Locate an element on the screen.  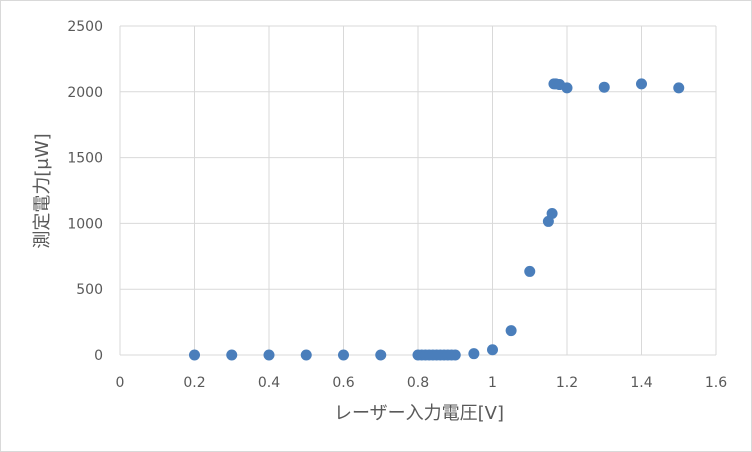
x-tick-label: 0 is located at coordinates (120, 383).